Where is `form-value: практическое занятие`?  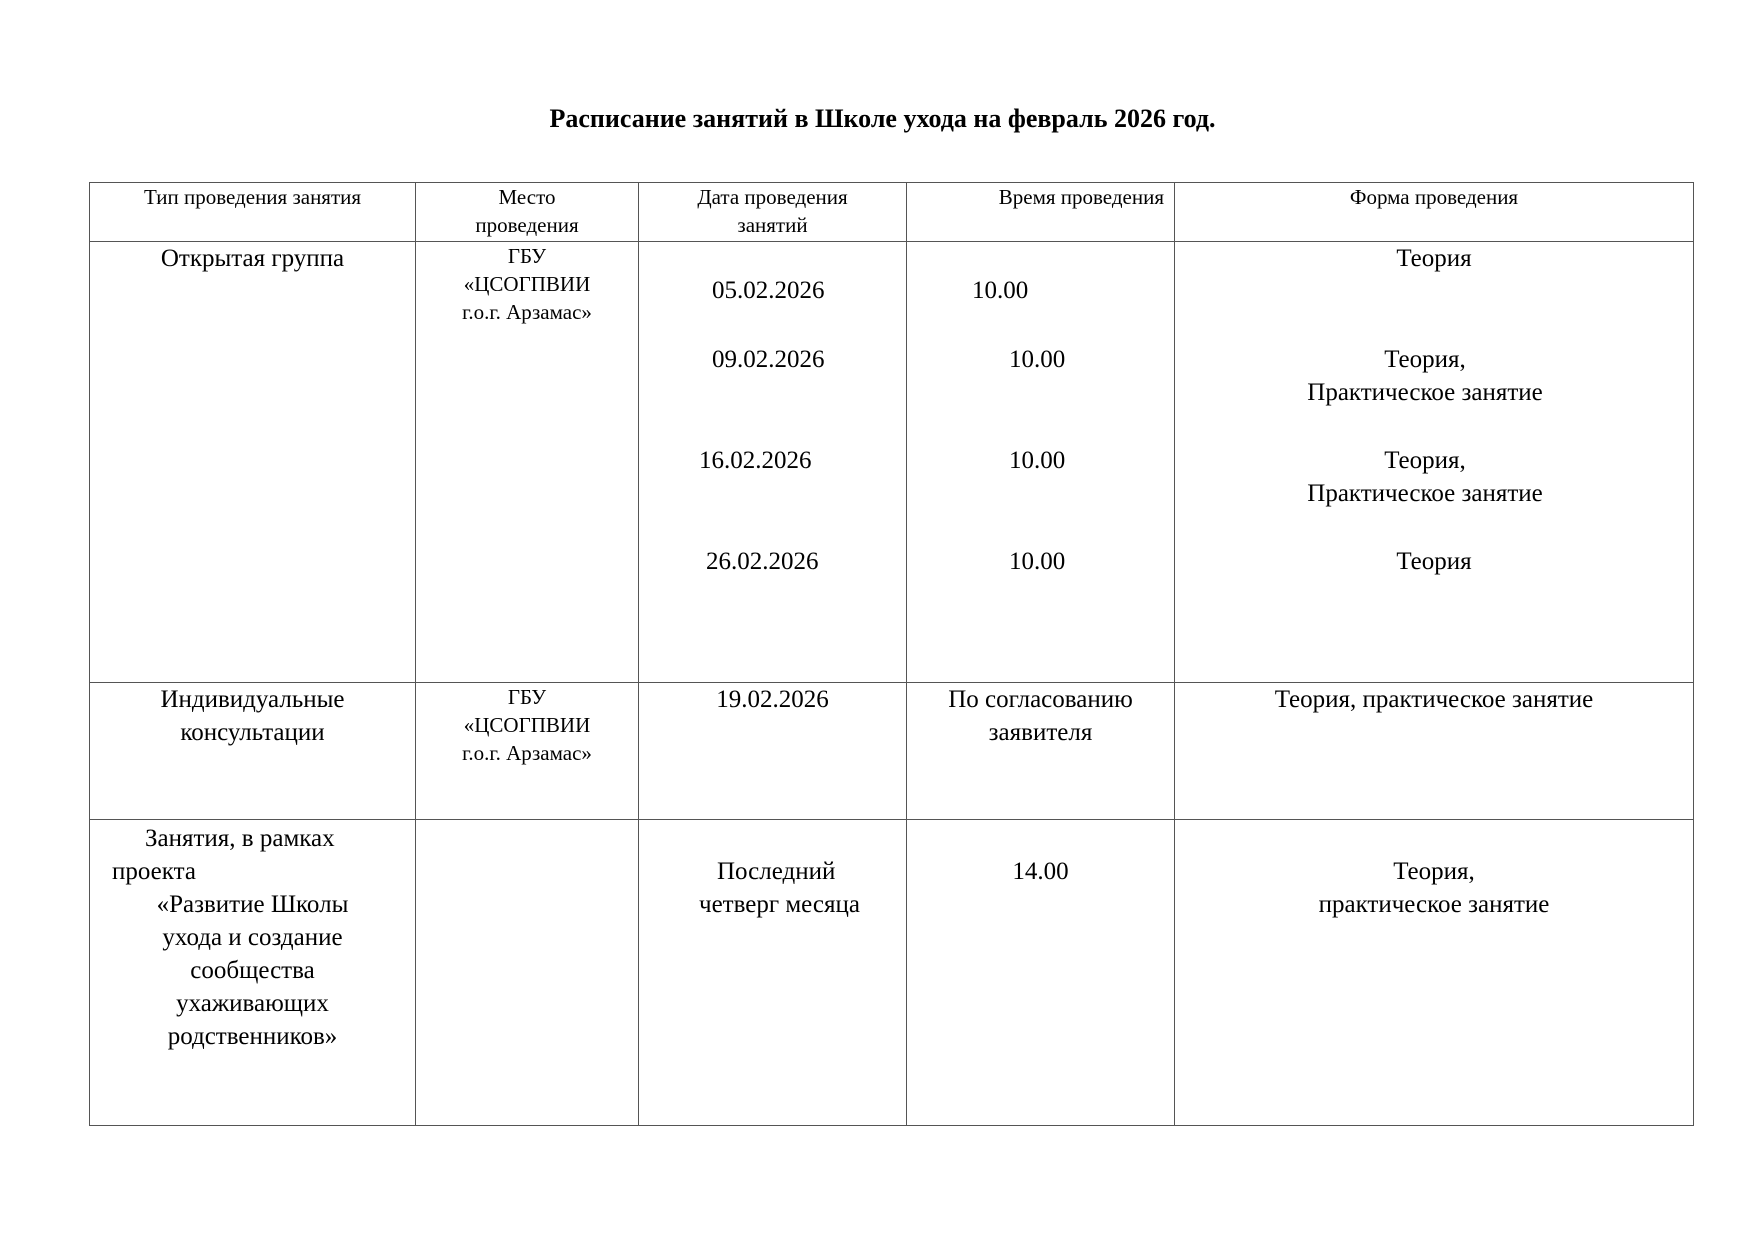
form-value: практическое занятие is located at coordinates (1434, 904).